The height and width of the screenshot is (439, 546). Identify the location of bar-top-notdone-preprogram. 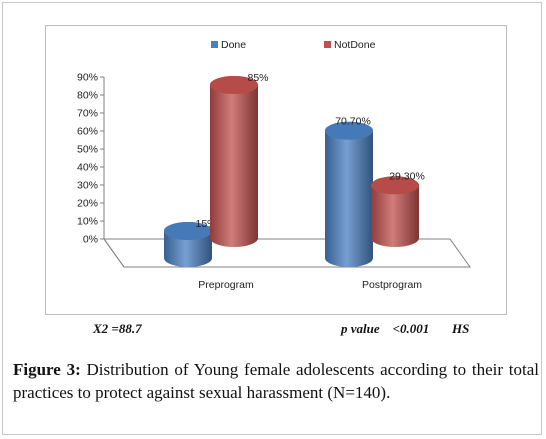
(234, 85).